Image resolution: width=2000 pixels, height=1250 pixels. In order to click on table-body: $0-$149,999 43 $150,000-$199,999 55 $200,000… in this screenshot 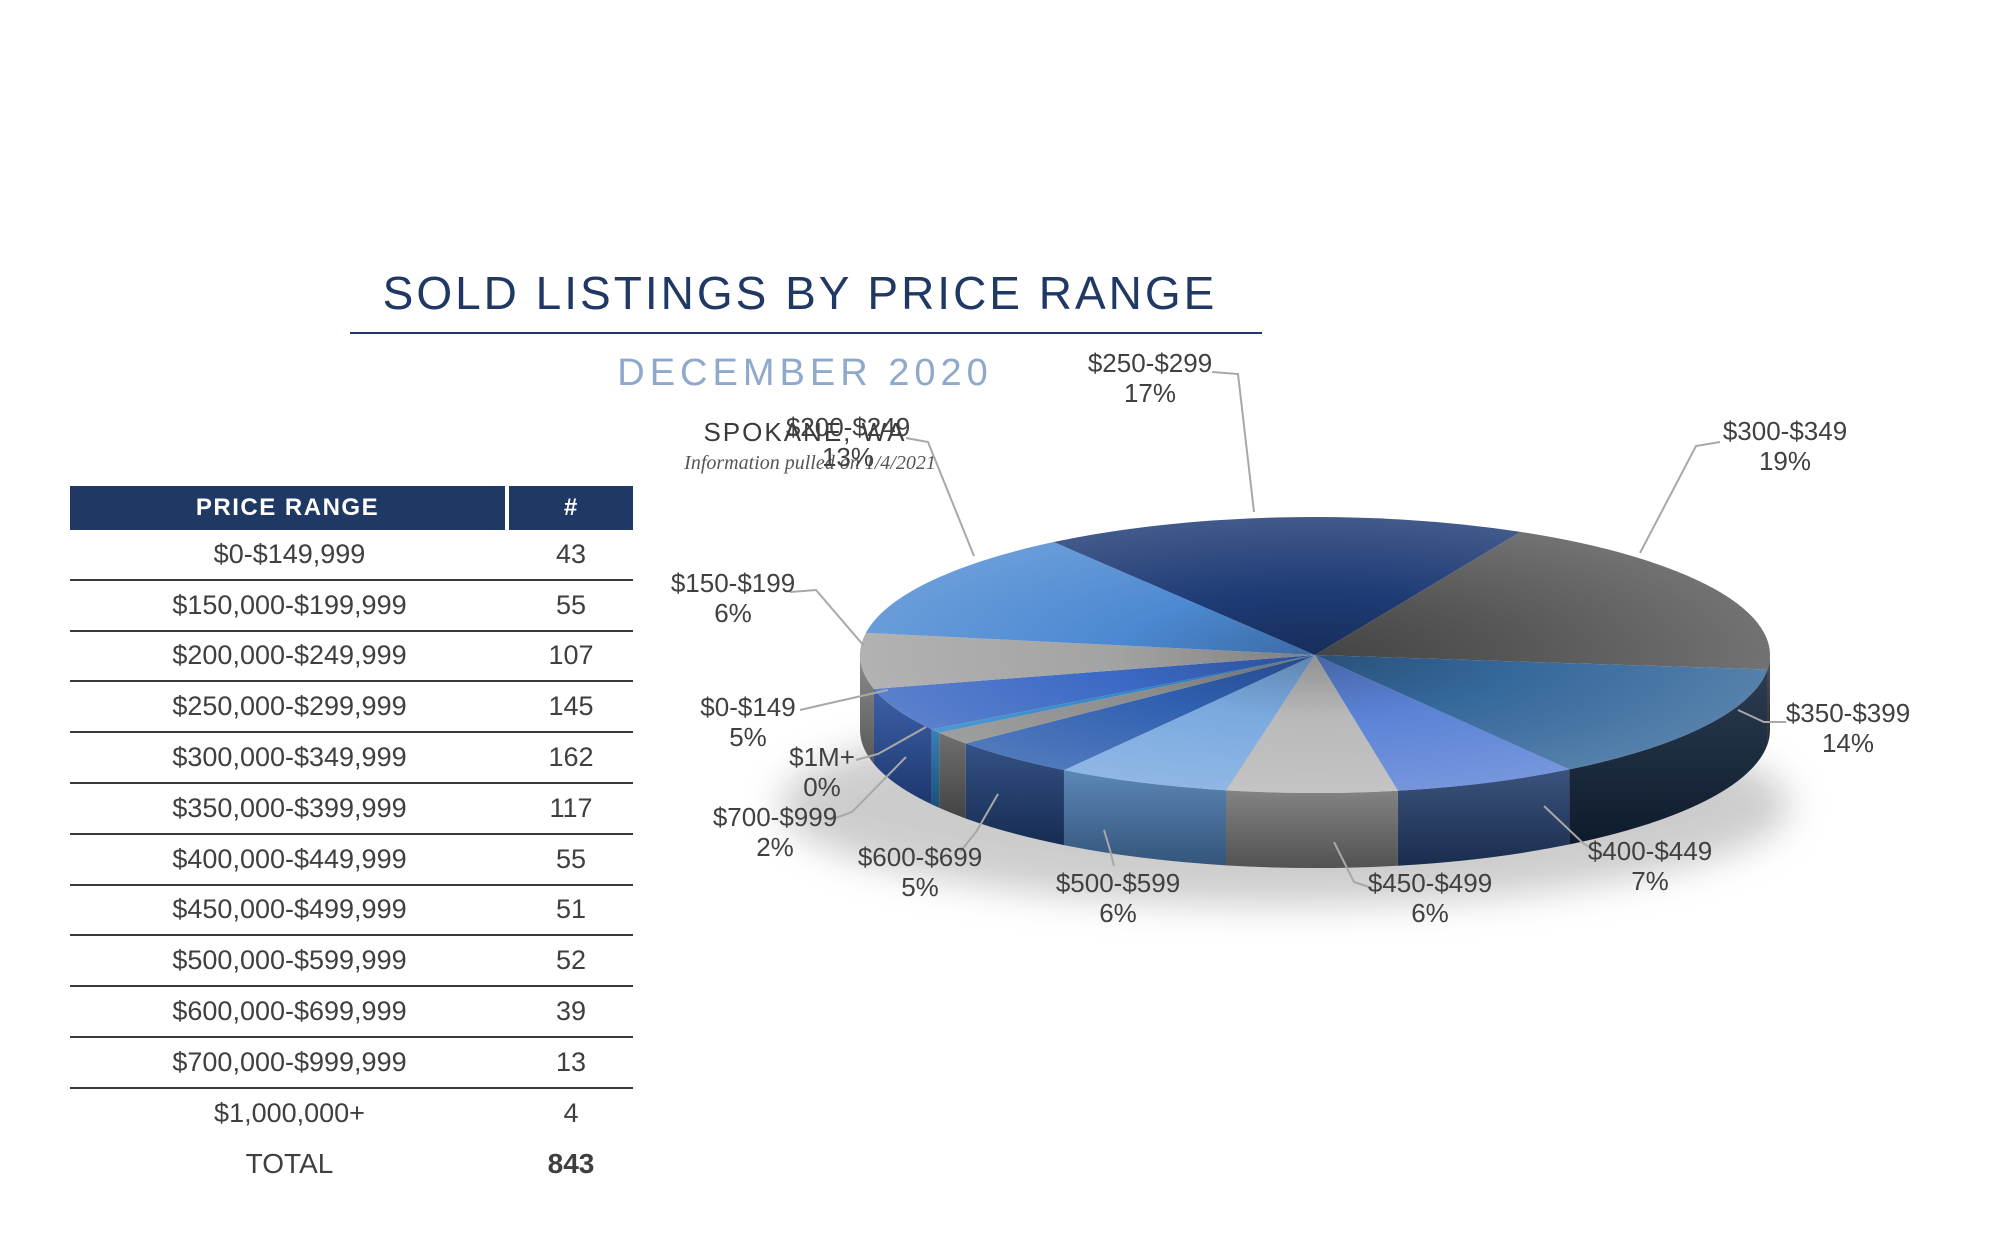, I will do `click(351, 834)`.